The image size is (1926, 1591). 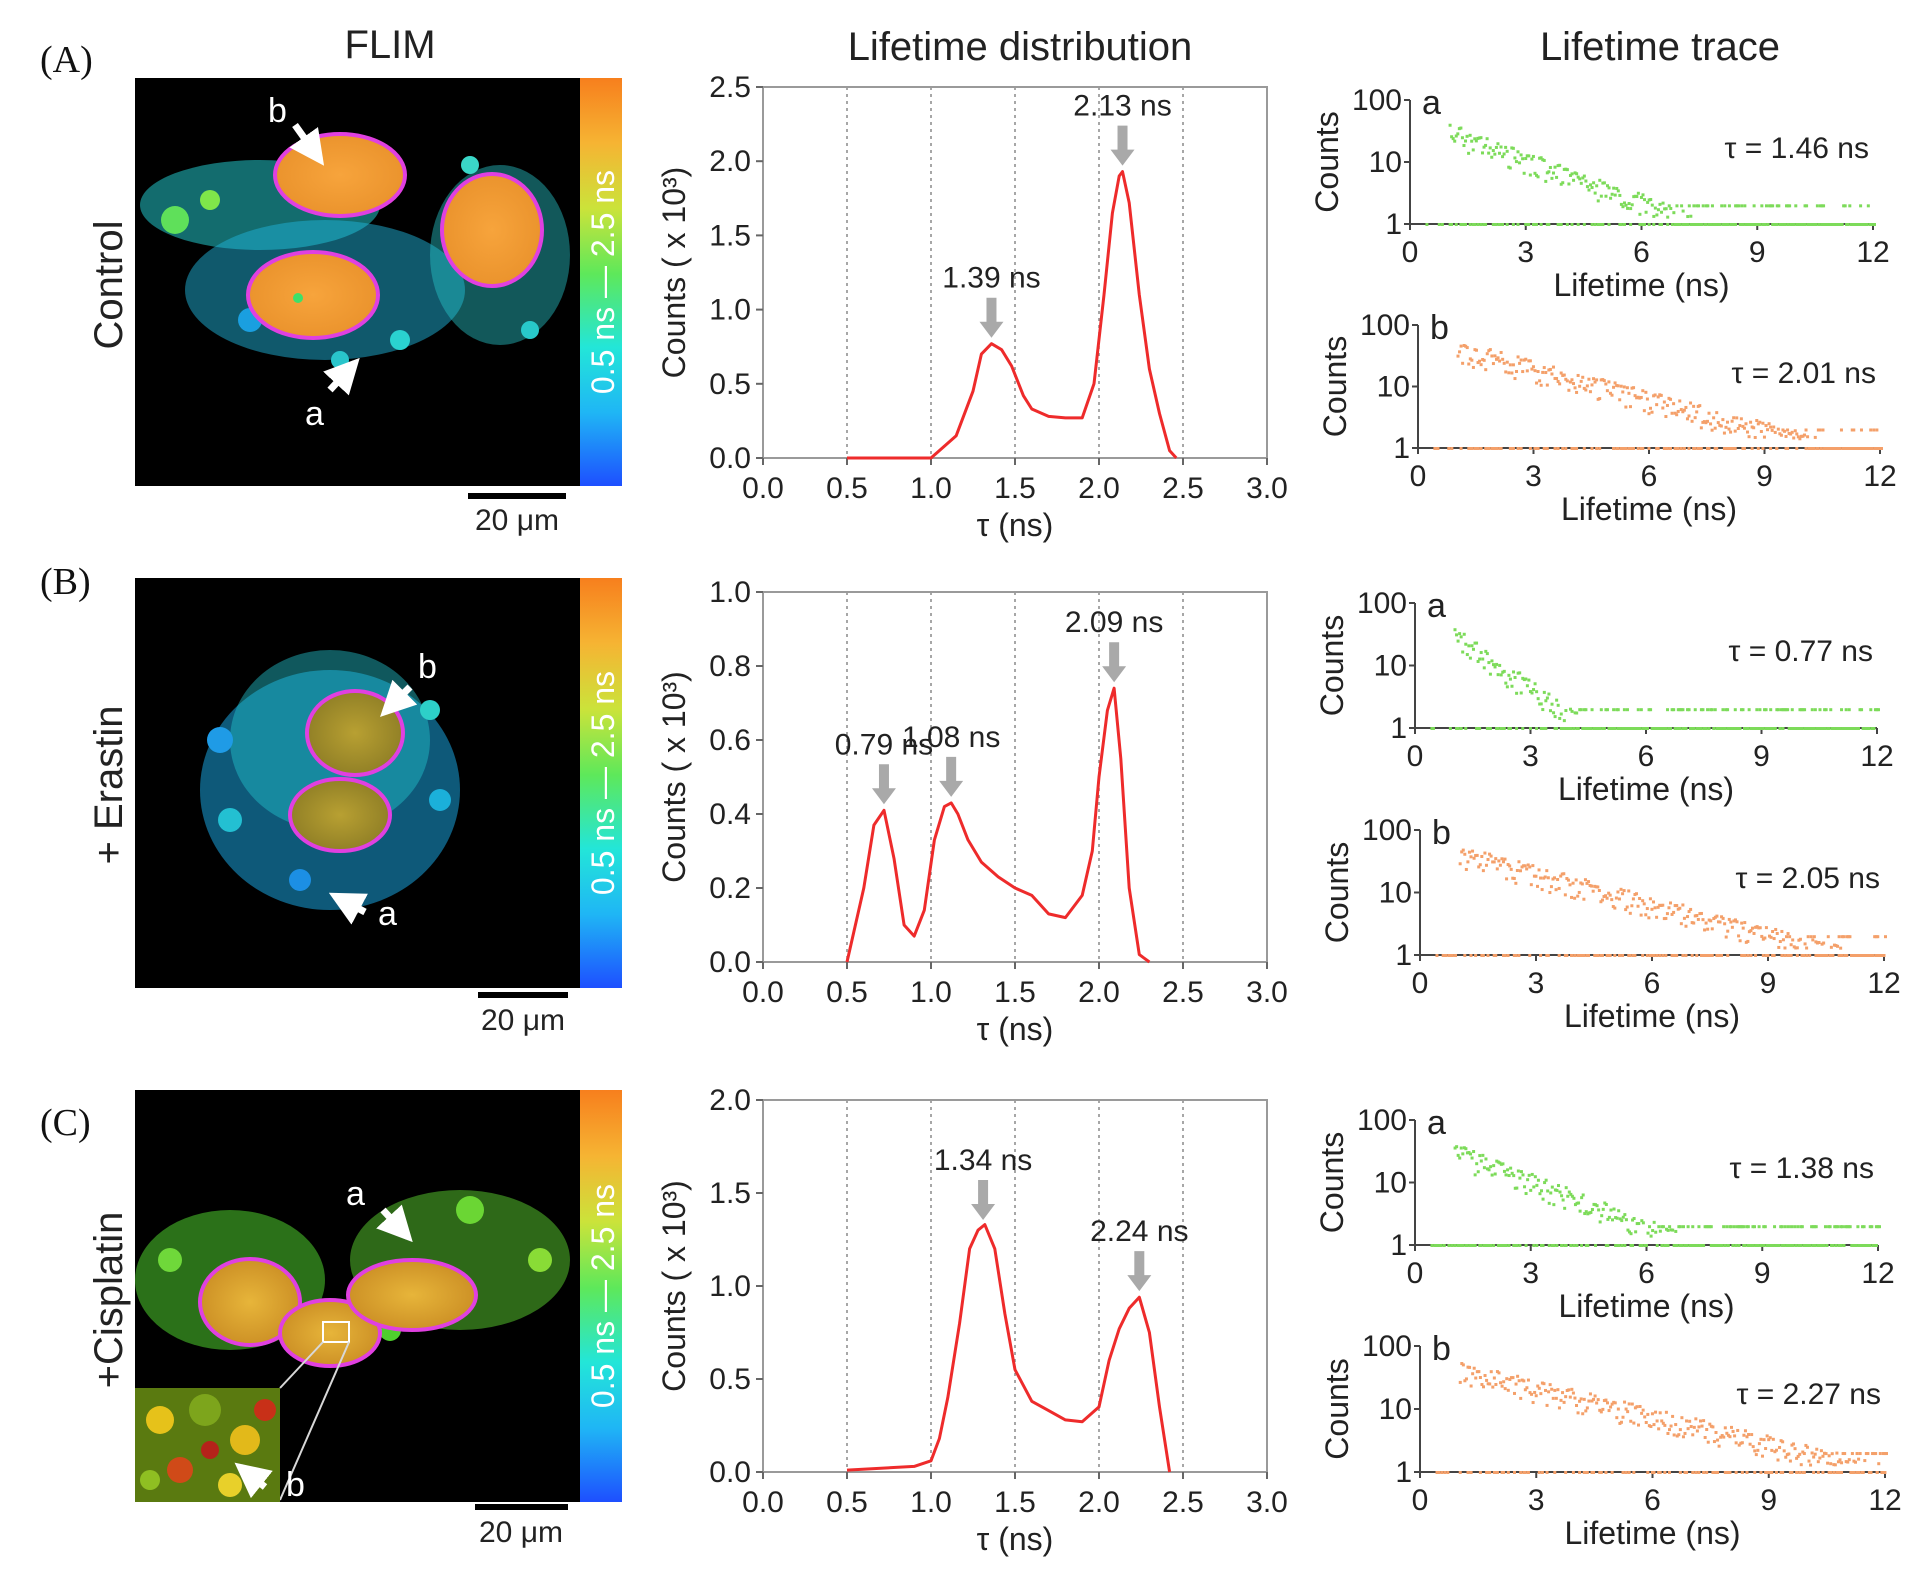 I want to click on x-tick-label: 2.5, so click(x=1183, y=1502).